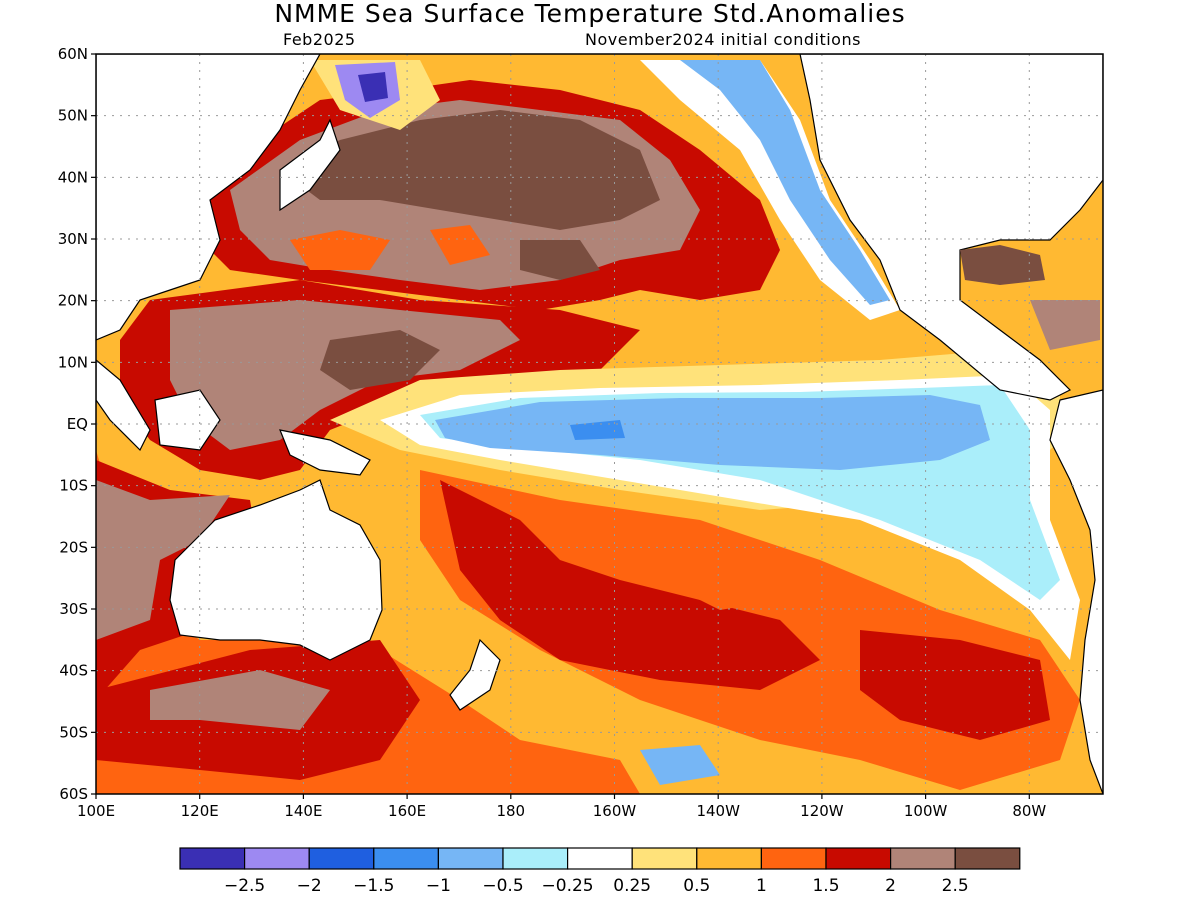  I want to click on lat-tick-label: 50N, so click(73, 116).